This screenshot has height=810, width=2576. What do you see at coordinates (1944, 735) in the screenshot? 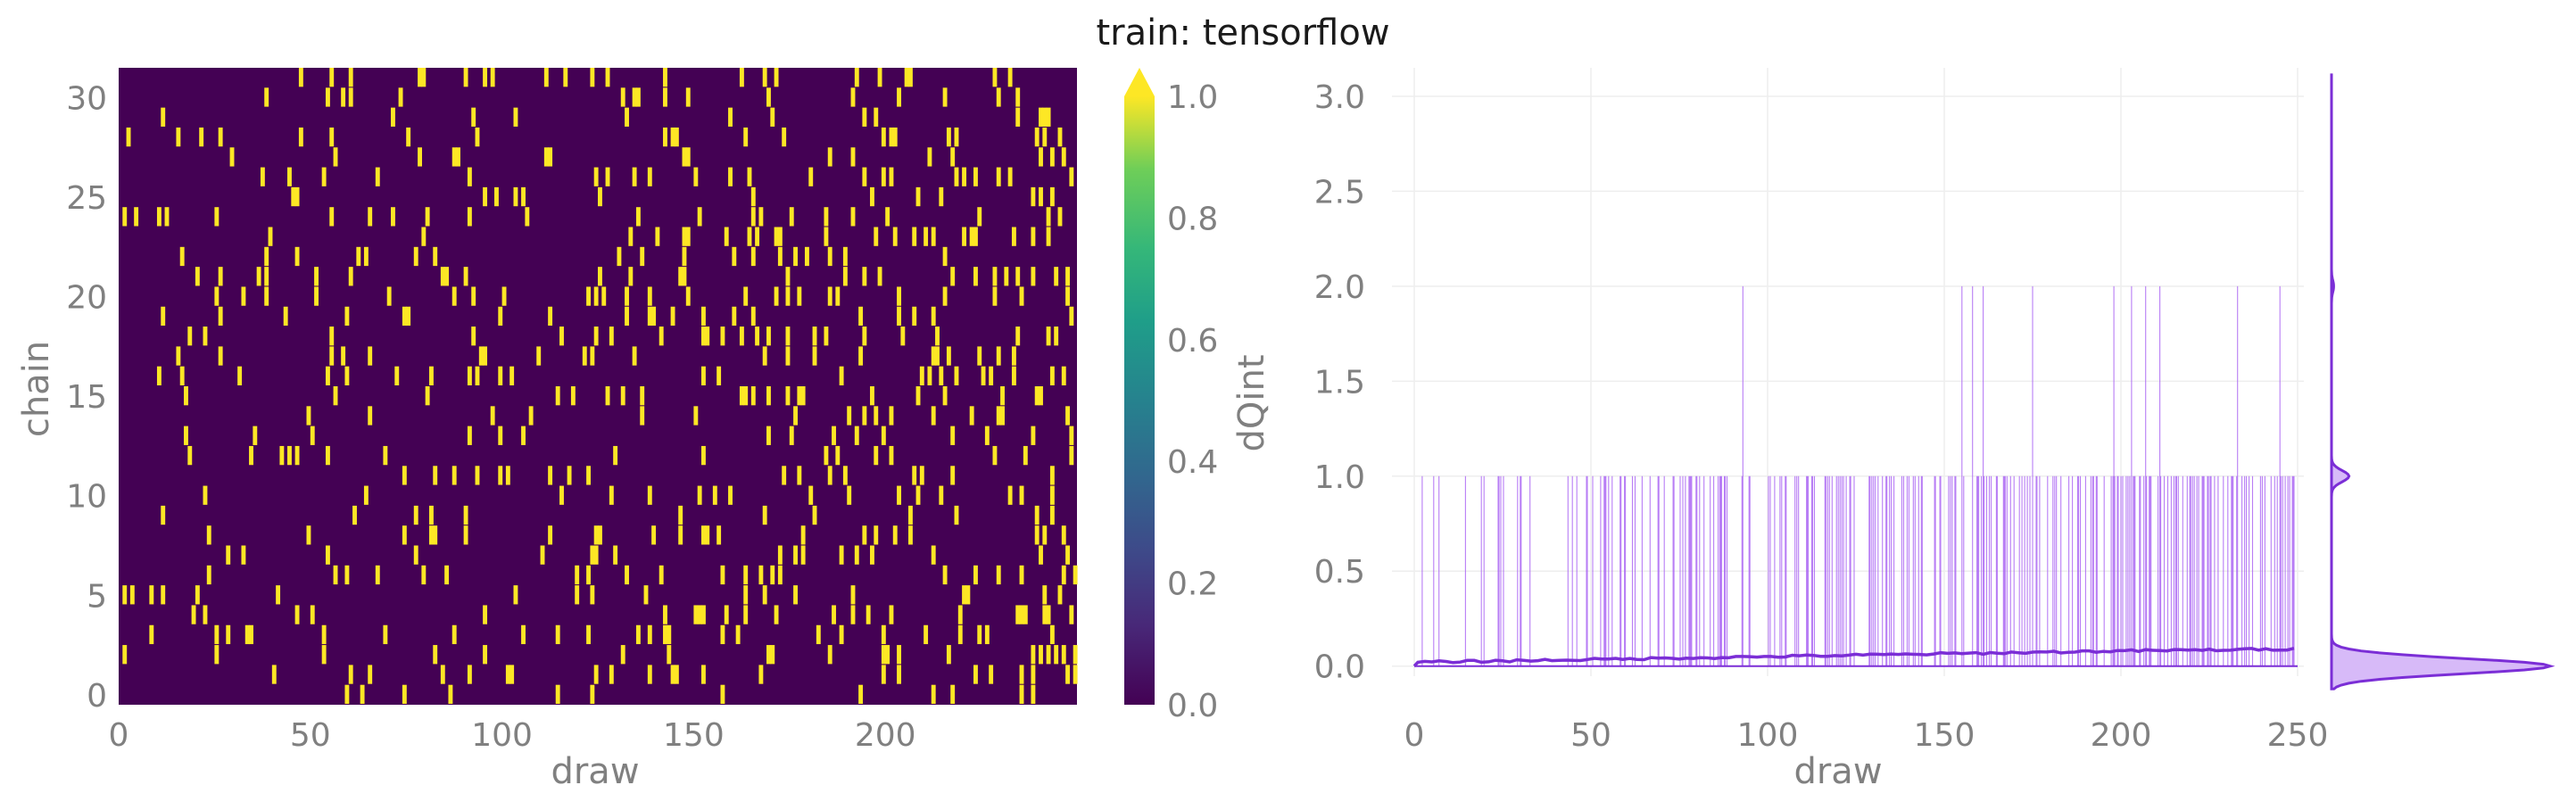
I see `trace-x-tick-label: 150` at bounding box center [1944, 735].